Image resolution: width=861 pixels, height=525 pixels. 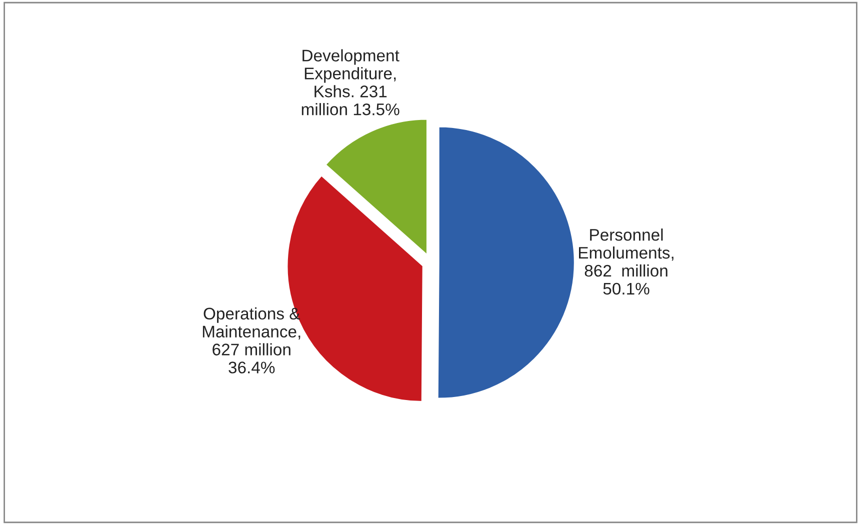 I want to click on slice-label: Development Expenditure, Kshs. 231 million 13.5%, so click(x=351, y=82).